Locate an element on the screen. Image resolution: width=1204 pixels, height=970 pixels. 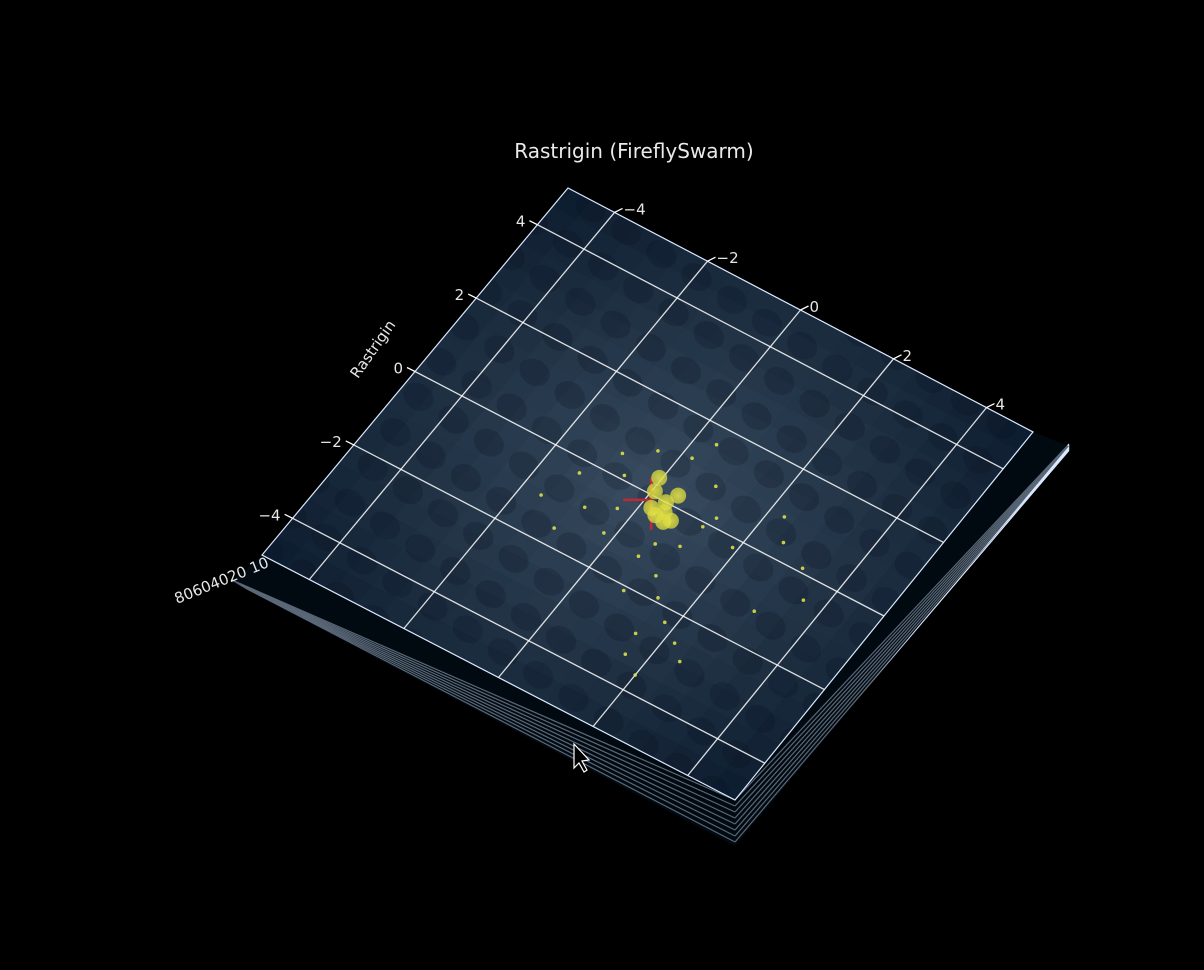
x-tick-label: −2 is located at coordinates (728, 258).